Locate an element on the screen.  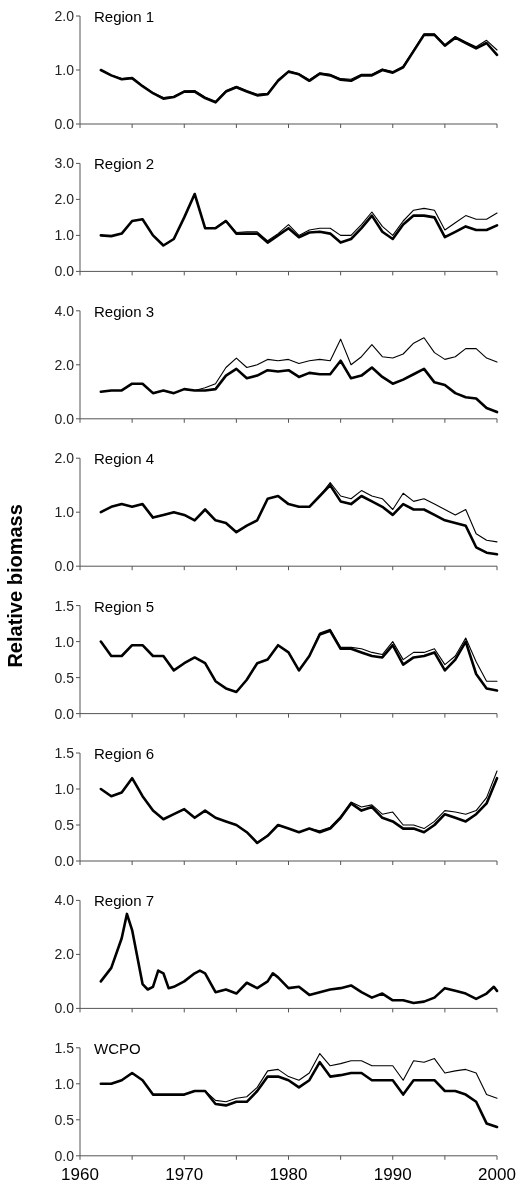
chart-title: Region 4 is located at coordinates (124, 459).